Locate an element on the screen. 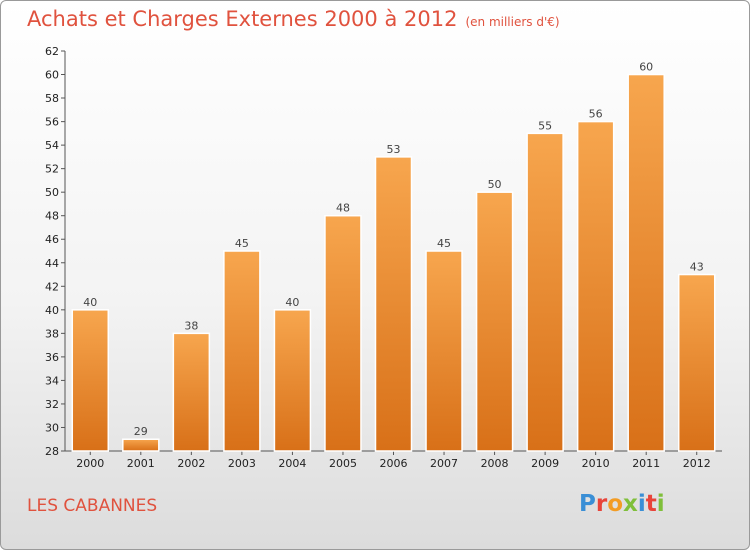  y-tick-label: 44 is located at coordinates (52, 263).